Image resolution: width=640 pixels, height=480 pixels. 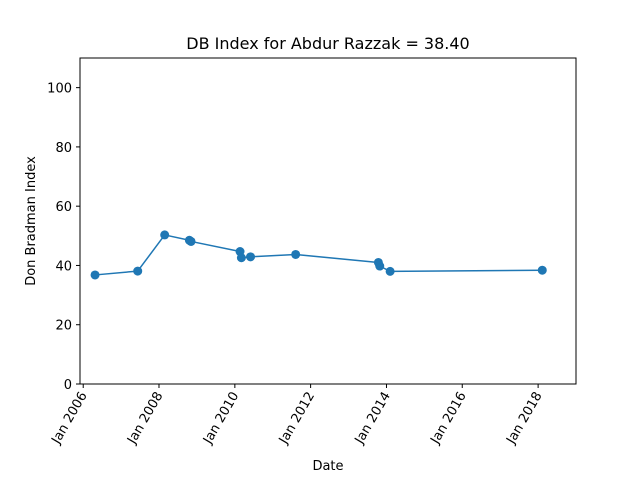 I want to click on y-tick-label: 60, so click(x=63, y=207).